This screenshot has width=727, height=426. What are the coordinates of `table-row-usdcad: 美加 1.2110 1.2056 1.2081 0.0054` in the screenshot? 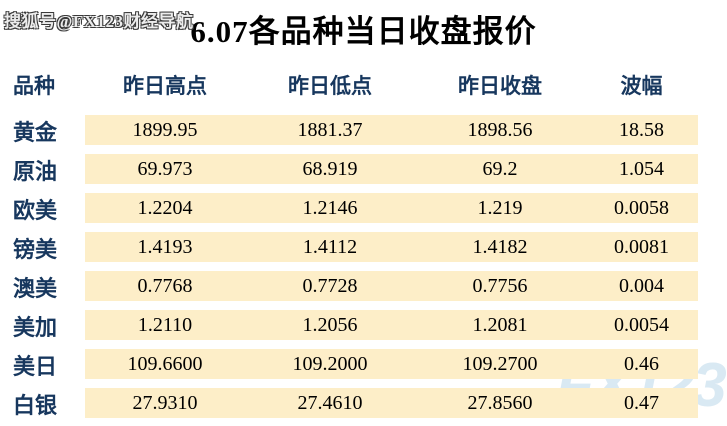 It's located at (355, 326).